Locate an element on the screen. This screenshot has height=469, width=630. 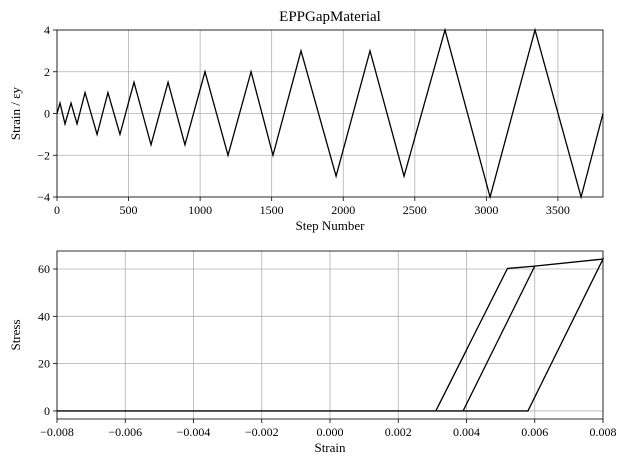
y-axis-label: Stress is located at coordinates (15, 334).